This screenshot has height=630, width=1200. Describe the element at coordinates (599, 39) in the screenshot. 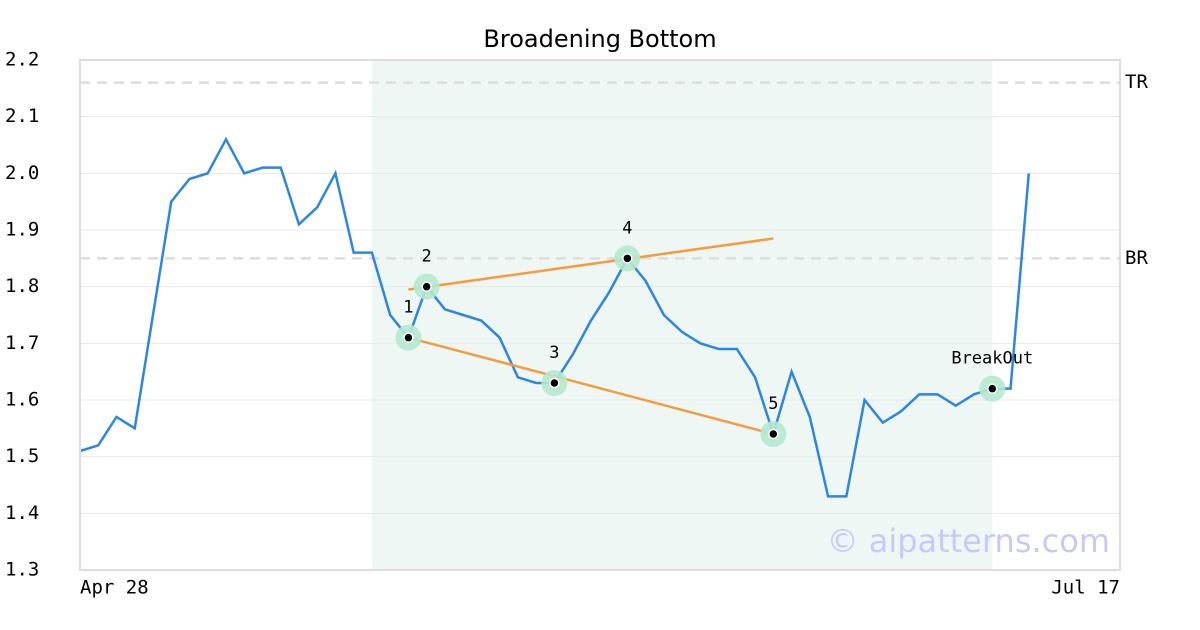

I see `chart-title: Broadening Bottom` at that location.